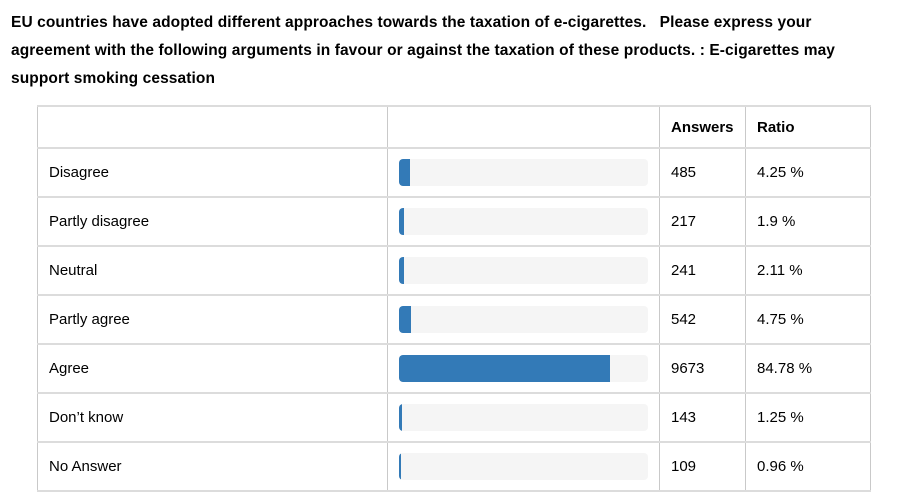  Describe the element at coordinates (808, 221) in the screenshot. I see `ratio-value: 1.9 %` at that location.